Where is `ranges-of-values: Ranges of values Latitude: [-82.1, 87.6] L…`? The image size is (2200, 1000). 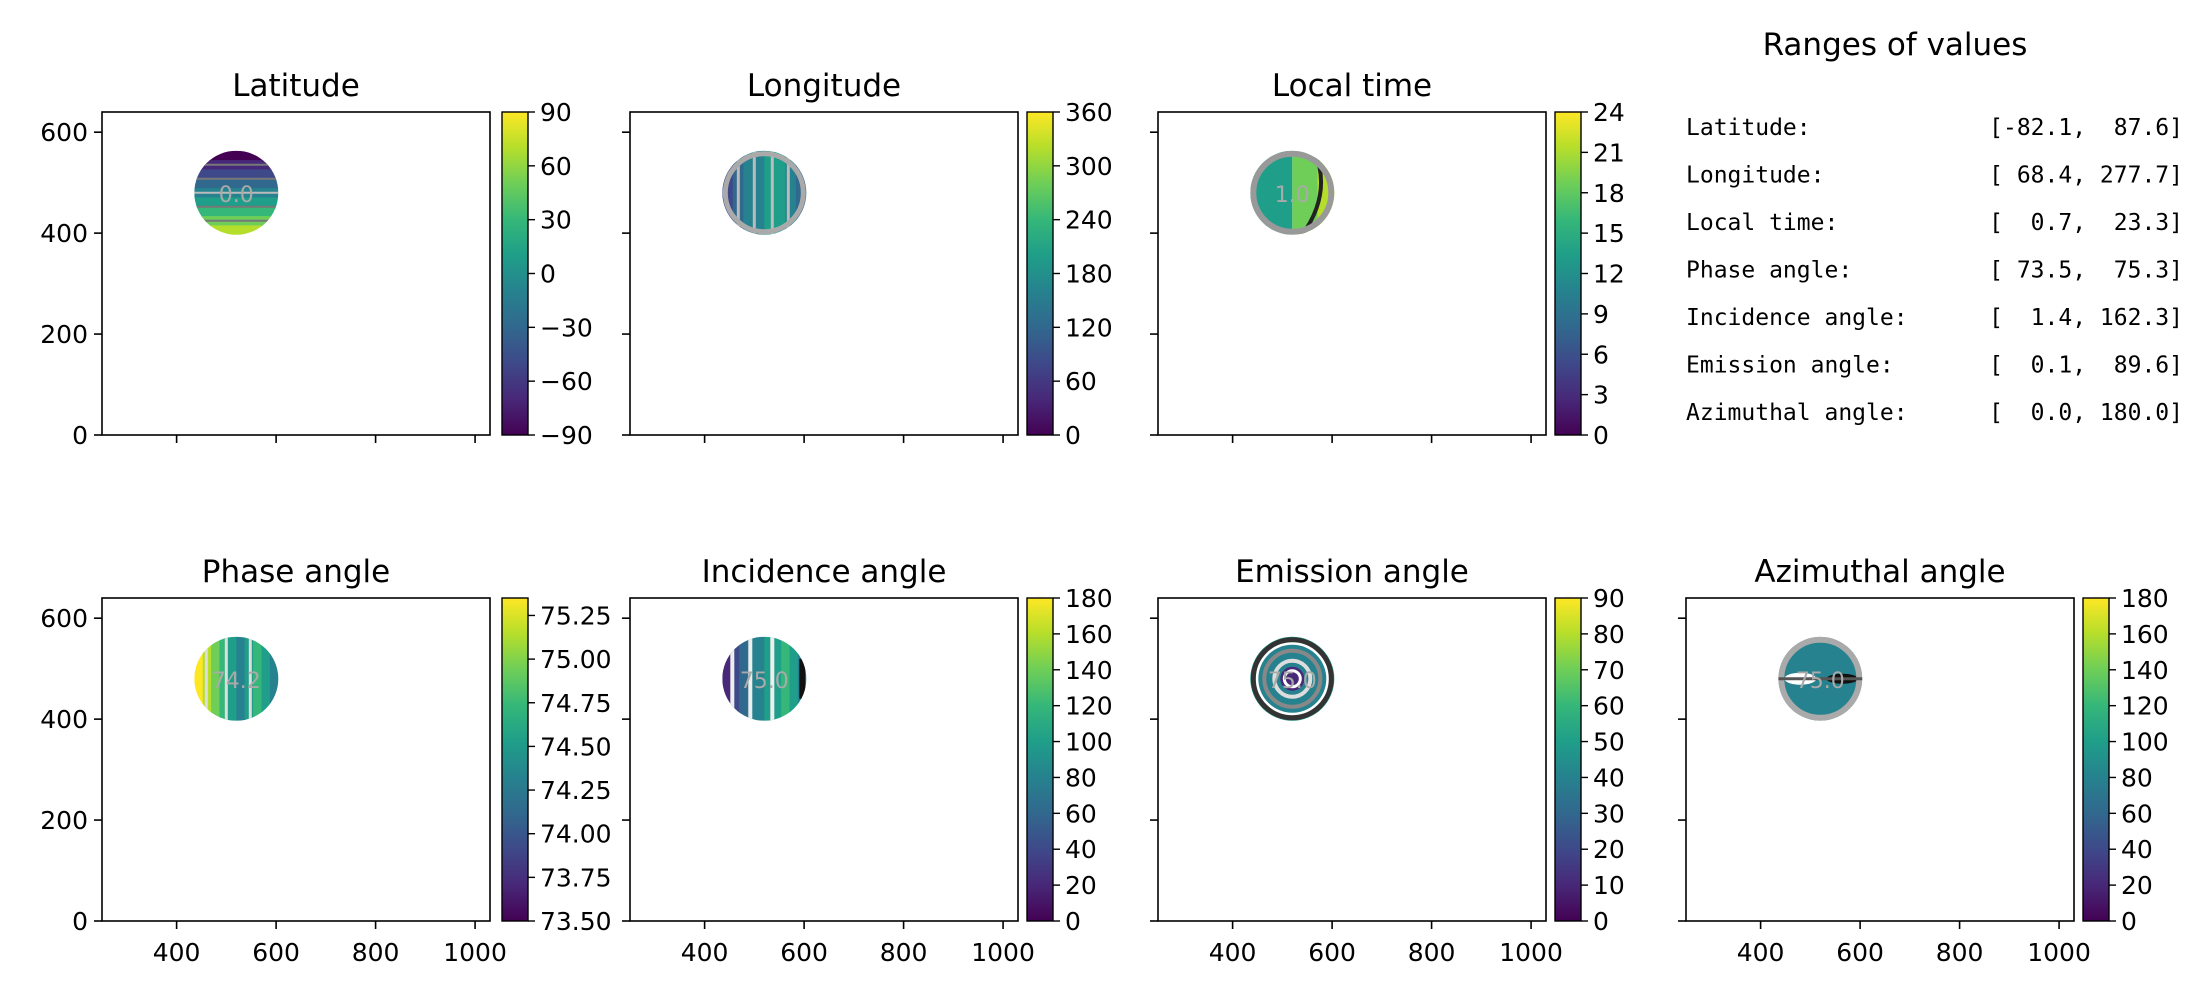
ranges-of-values: Ranges of values Latitude: [-82.1, 87.6] L… is located at coordinates (1934, 226).